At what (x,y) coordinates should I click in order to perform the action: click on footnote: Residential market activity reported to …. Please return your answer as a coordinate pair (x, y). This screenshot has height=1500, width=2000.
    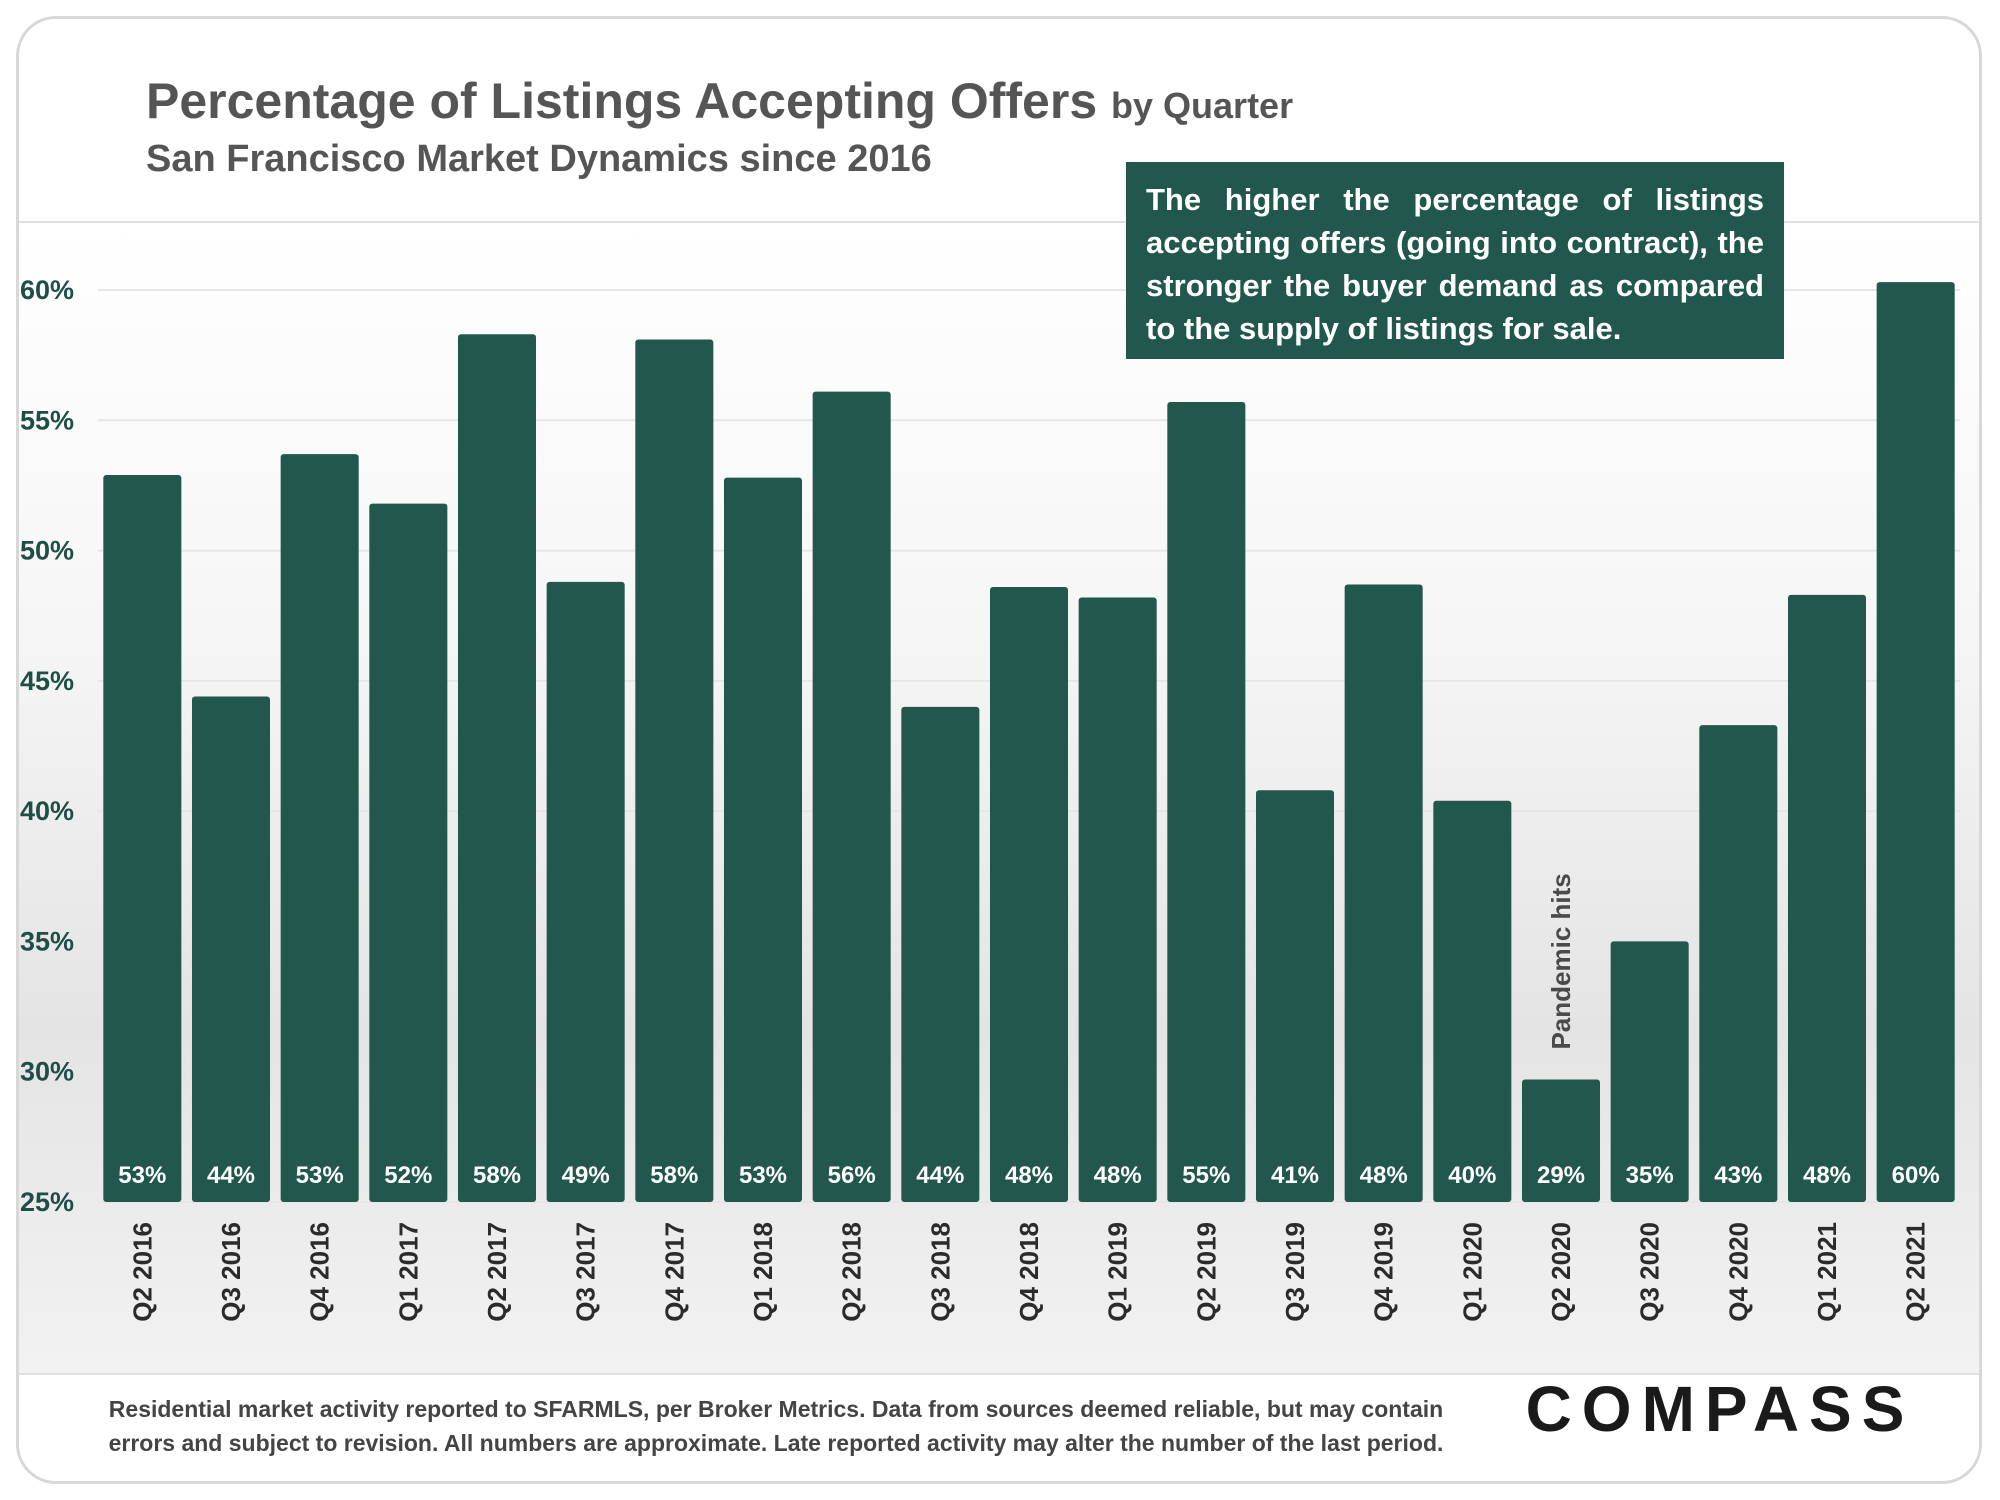
    Looking at the image, I should click on (776, 1426).